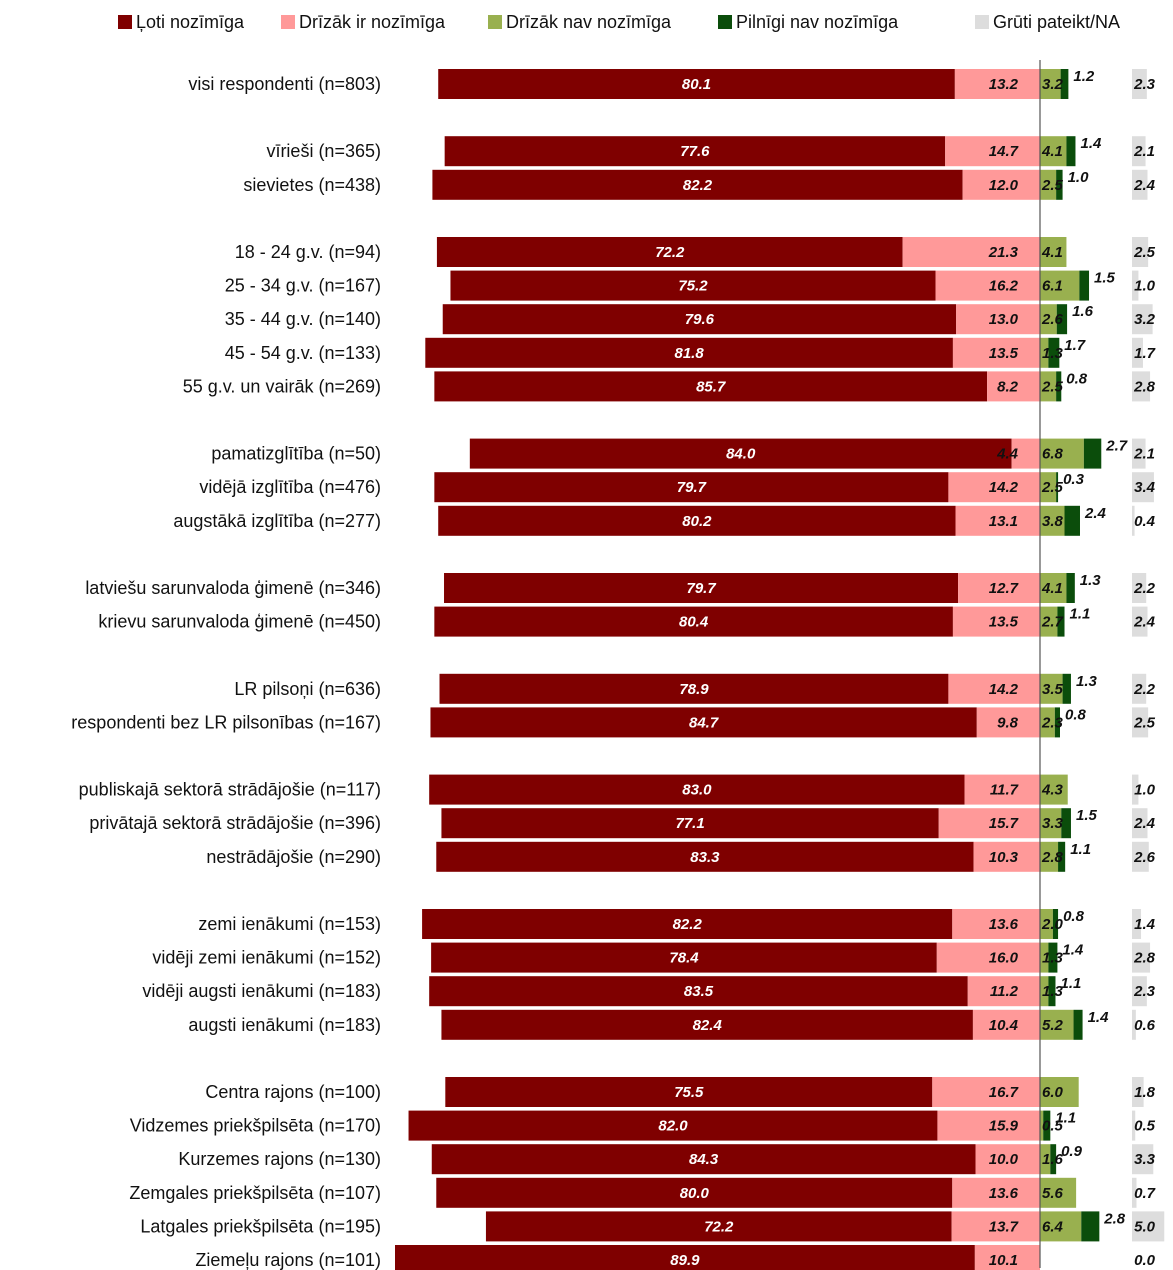 The height and width of the screenshot is (1270, 1173). I want to click on value-label: 10.1, so click(1003, 1260).